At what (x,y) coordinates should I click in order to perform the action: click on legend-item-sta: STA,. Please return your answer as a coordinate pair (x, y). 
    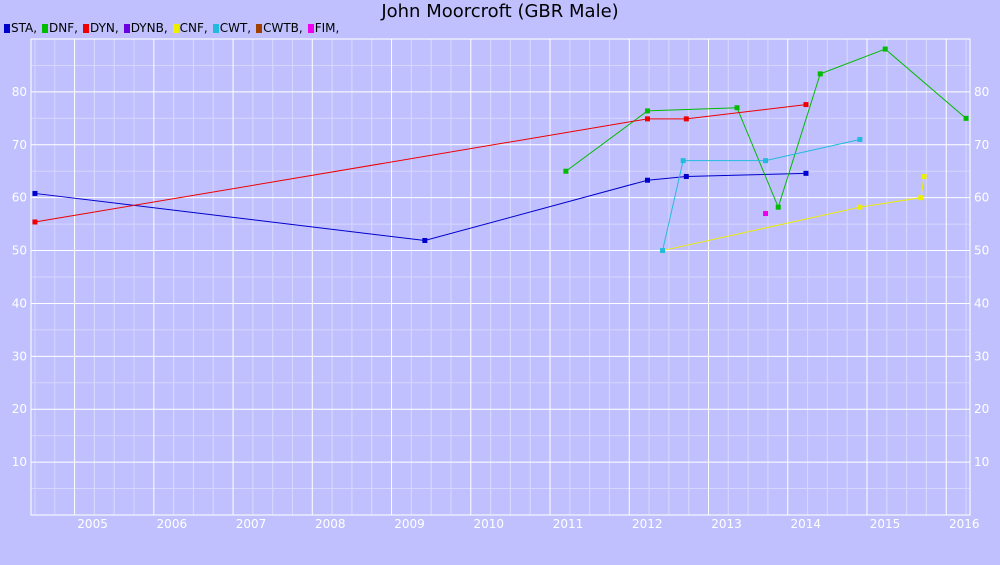
    Looking at the image, I should click on (20, 28).